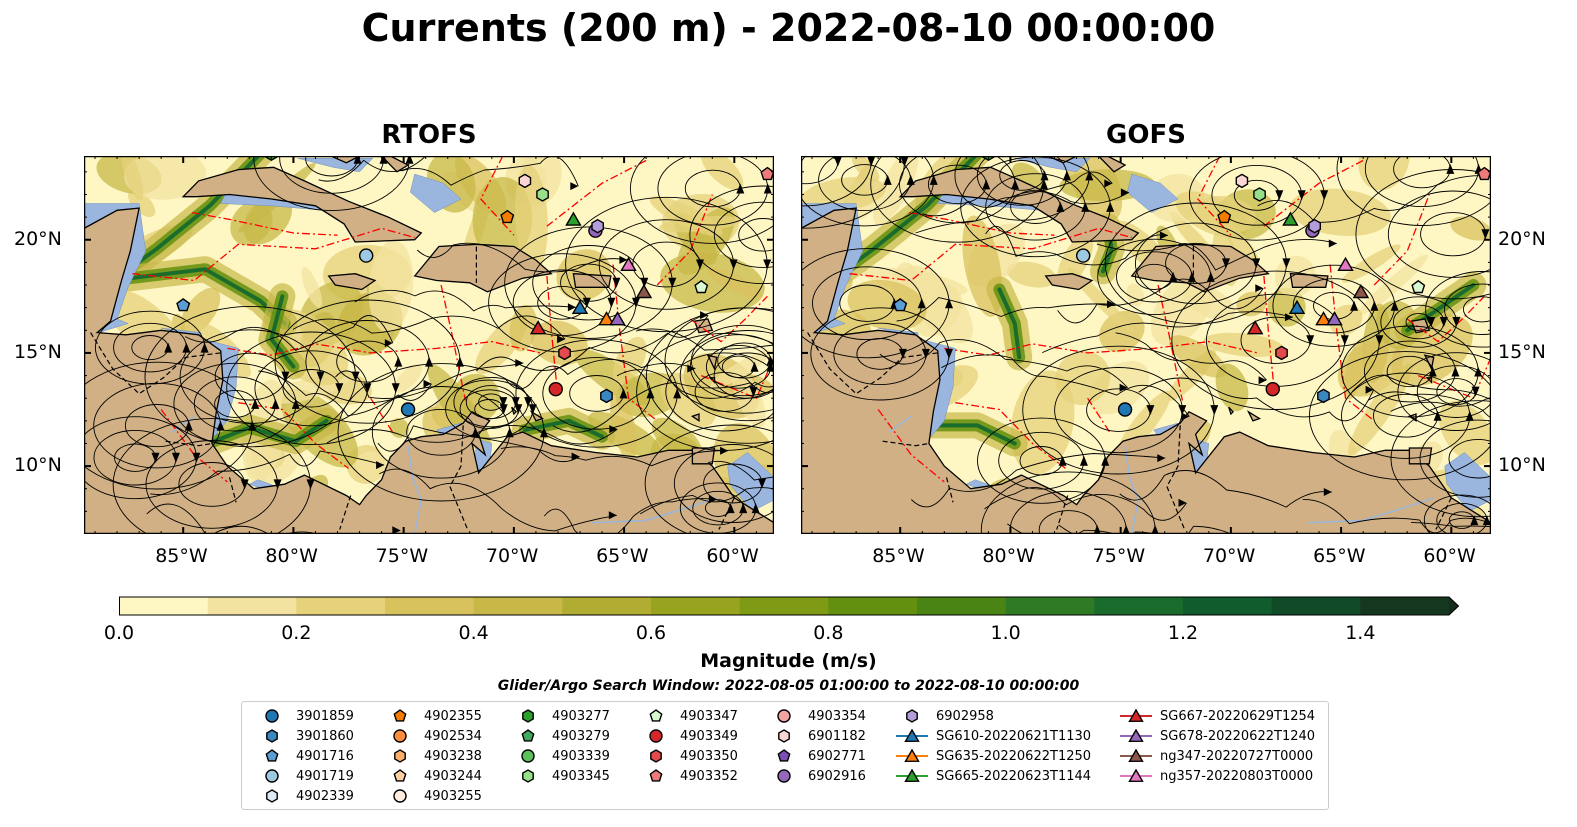 The width and height of the screenshot is (1577, 827). What do you see at coordinates (1522, 351) in the screenshot?
I see `lat-tick-label-right: 15°N` at bounding box center [1522, 351].